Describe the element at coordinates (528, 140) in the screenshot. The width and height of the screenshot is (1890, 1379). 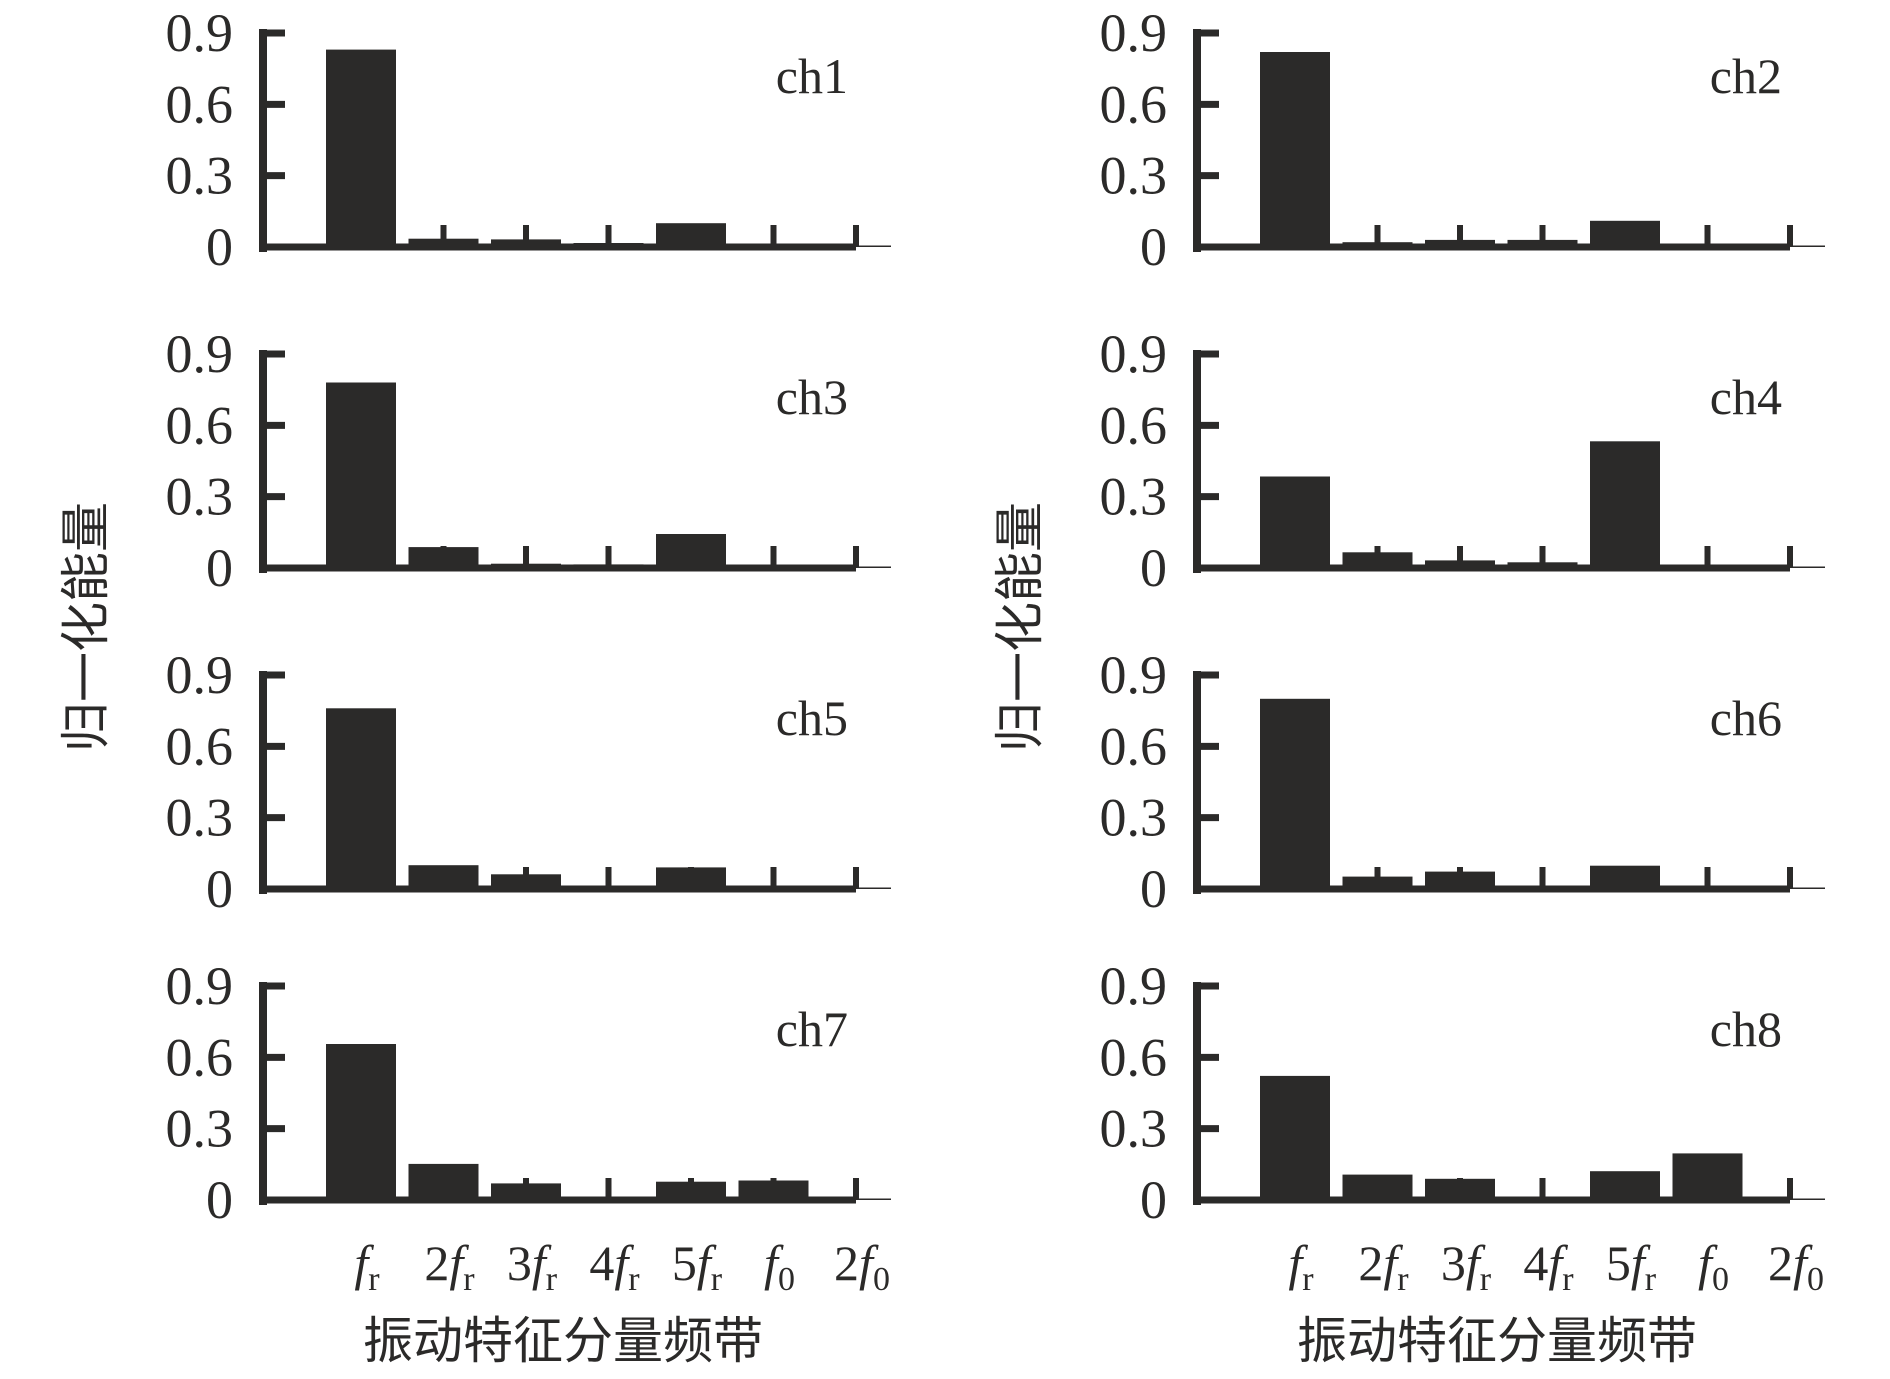
I see `panel-ch1: 0 0.3 0.6 0.9 ch1` at that location.